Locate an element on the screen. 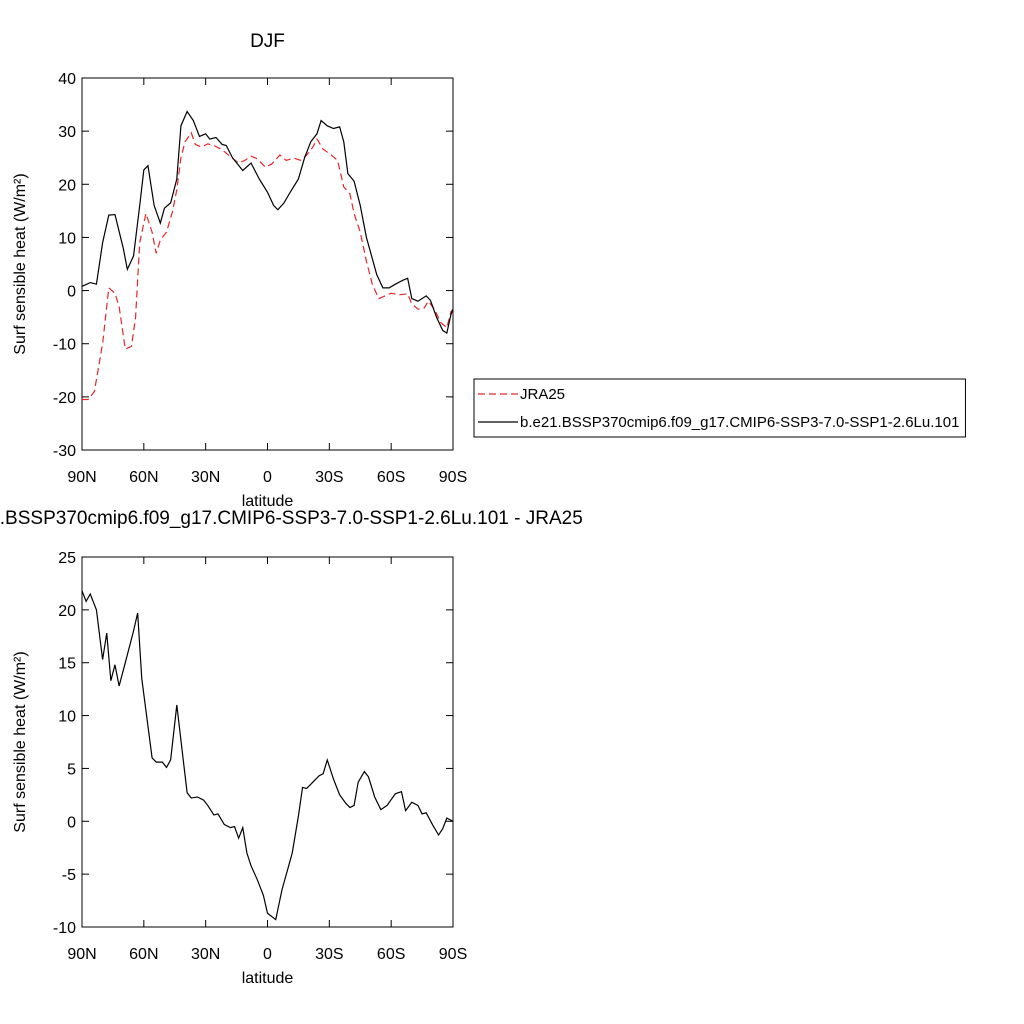  y-tick-label: 40 is located at coordinates (67, 79).